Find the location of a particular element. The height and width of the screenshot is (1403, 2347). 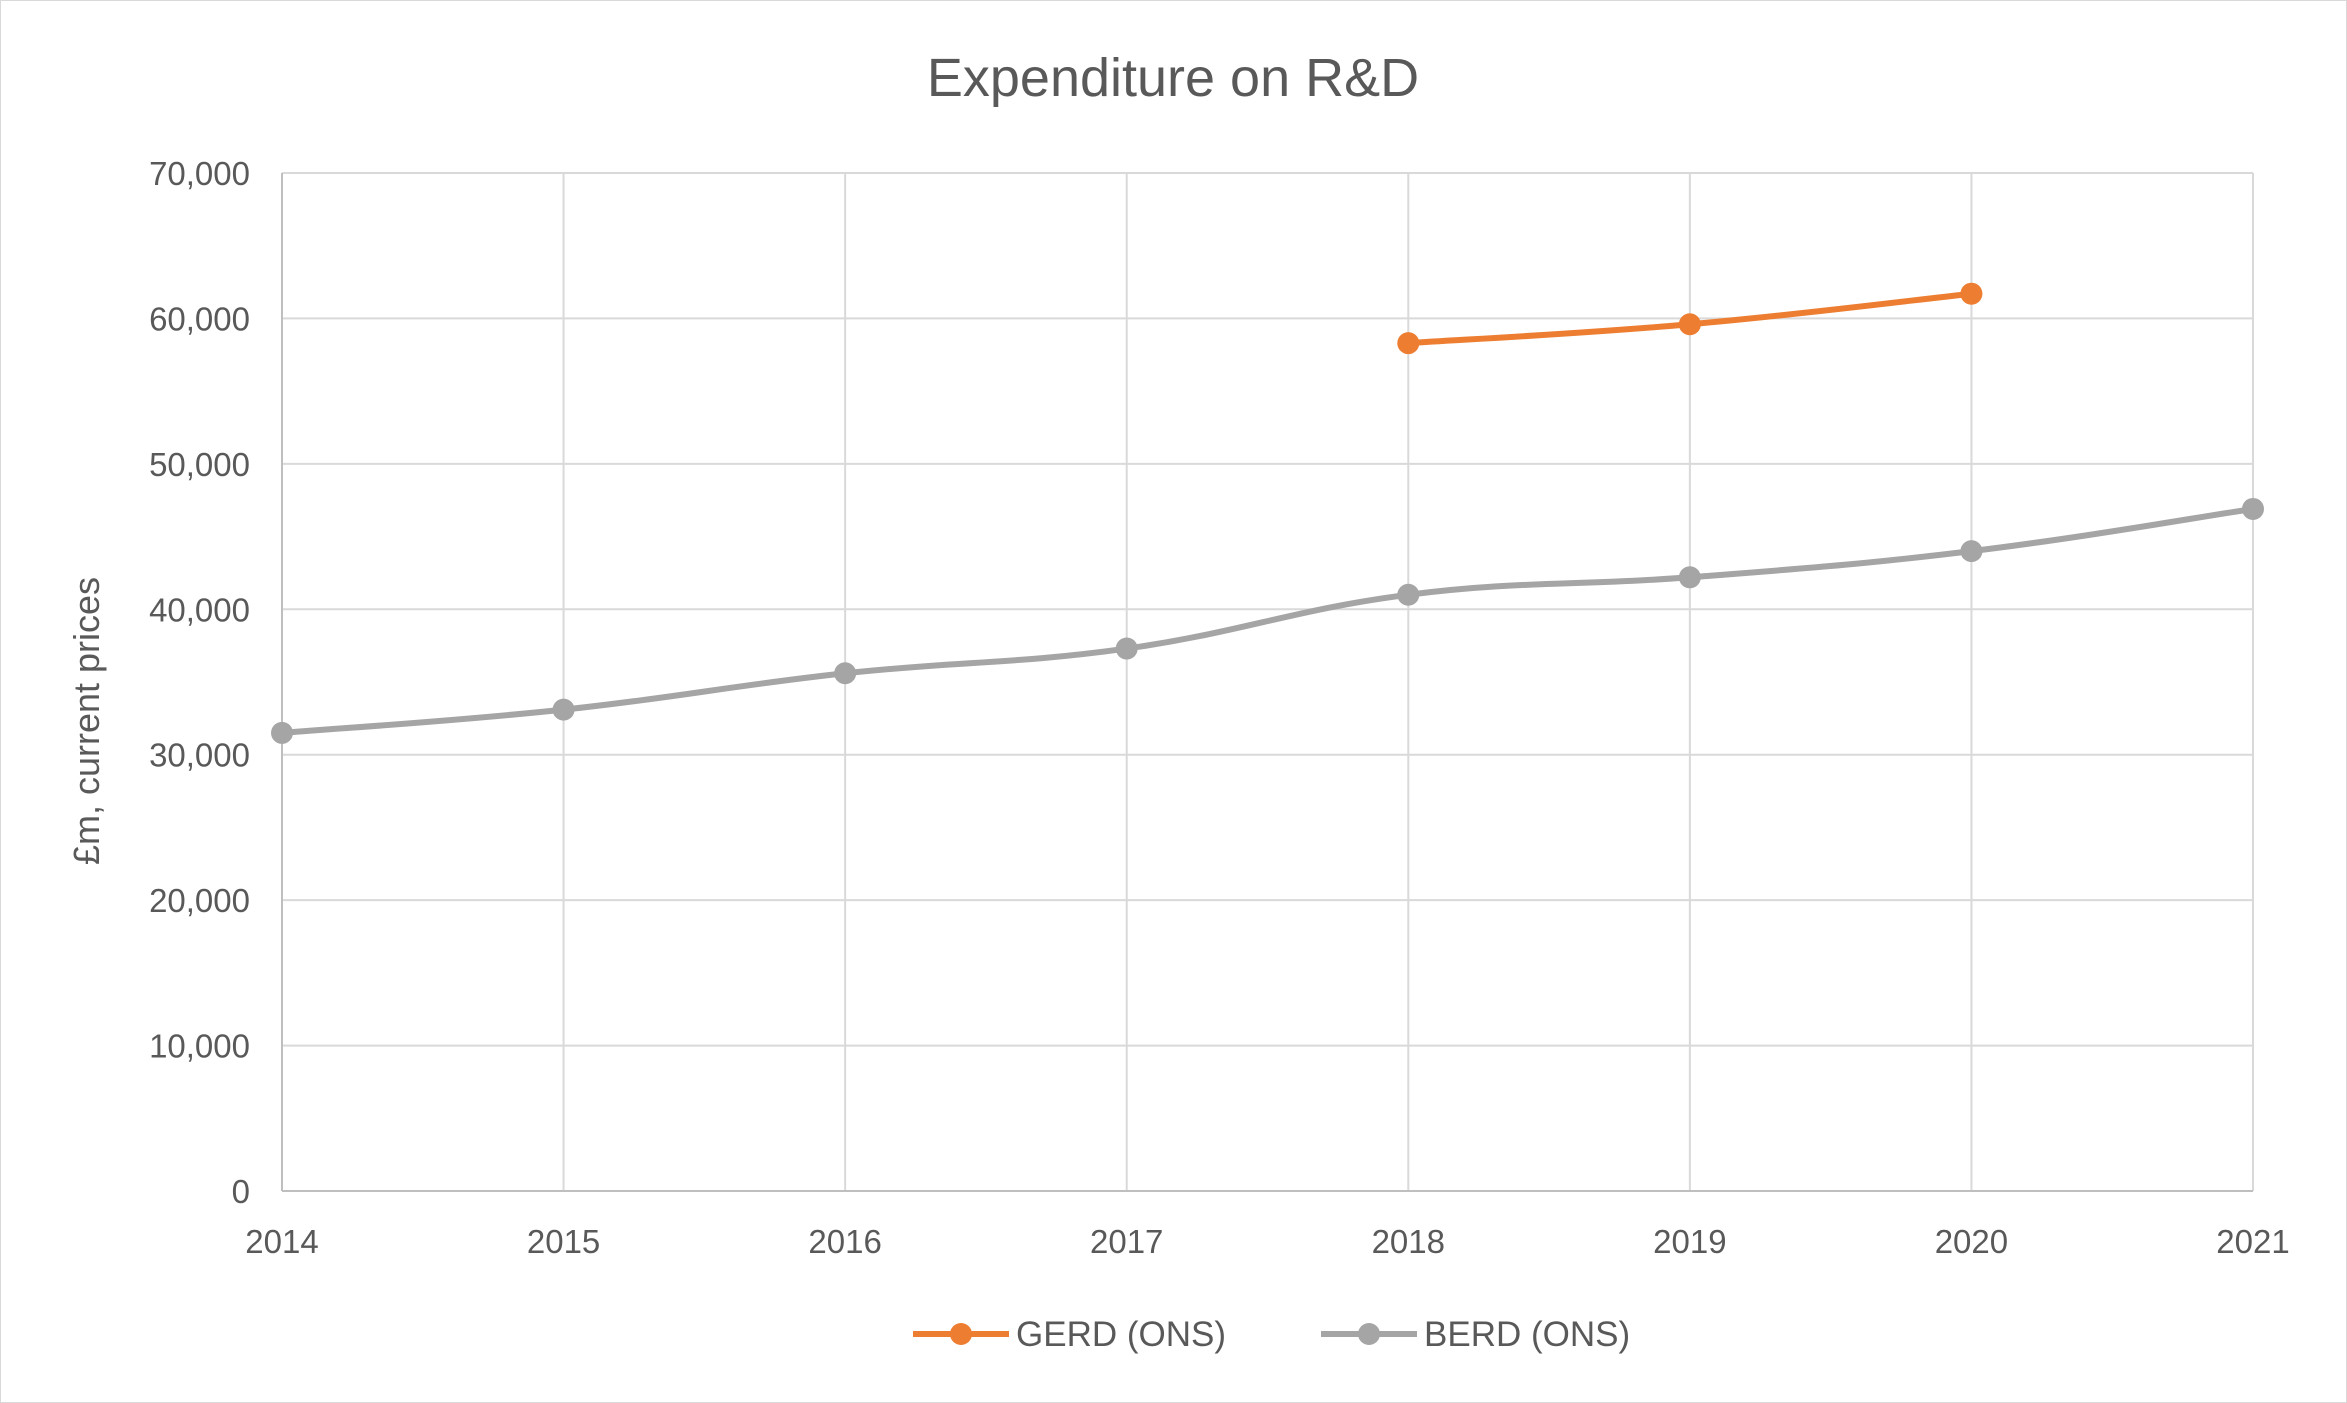

series-line-berd-ons is located at coordinates (1267, 620).